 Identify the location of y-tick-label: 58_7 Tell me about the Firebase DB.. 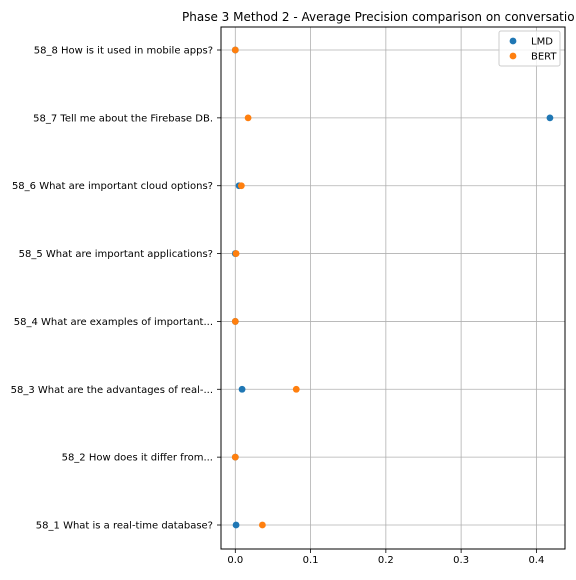
(123, 118).